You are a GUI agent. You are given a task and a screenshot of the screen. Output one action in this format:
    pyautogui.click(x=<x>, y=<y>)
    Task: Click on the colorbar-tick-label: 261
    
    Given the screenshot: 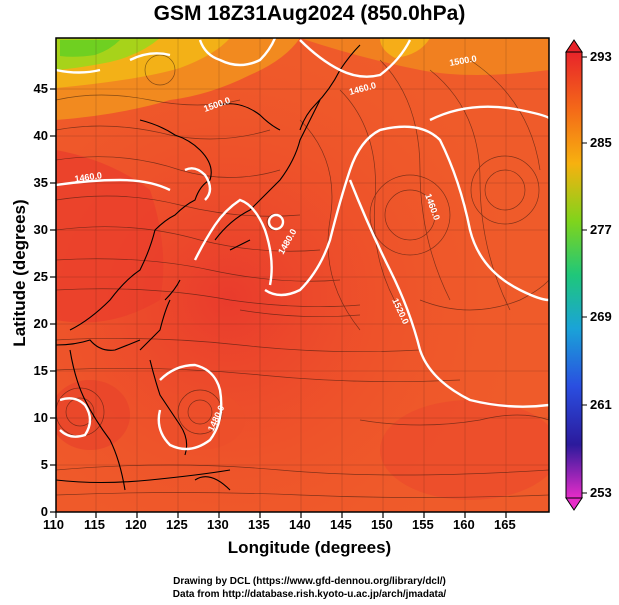 What is the action you would take?
    pyautogui.click(x=601, y=404)
    